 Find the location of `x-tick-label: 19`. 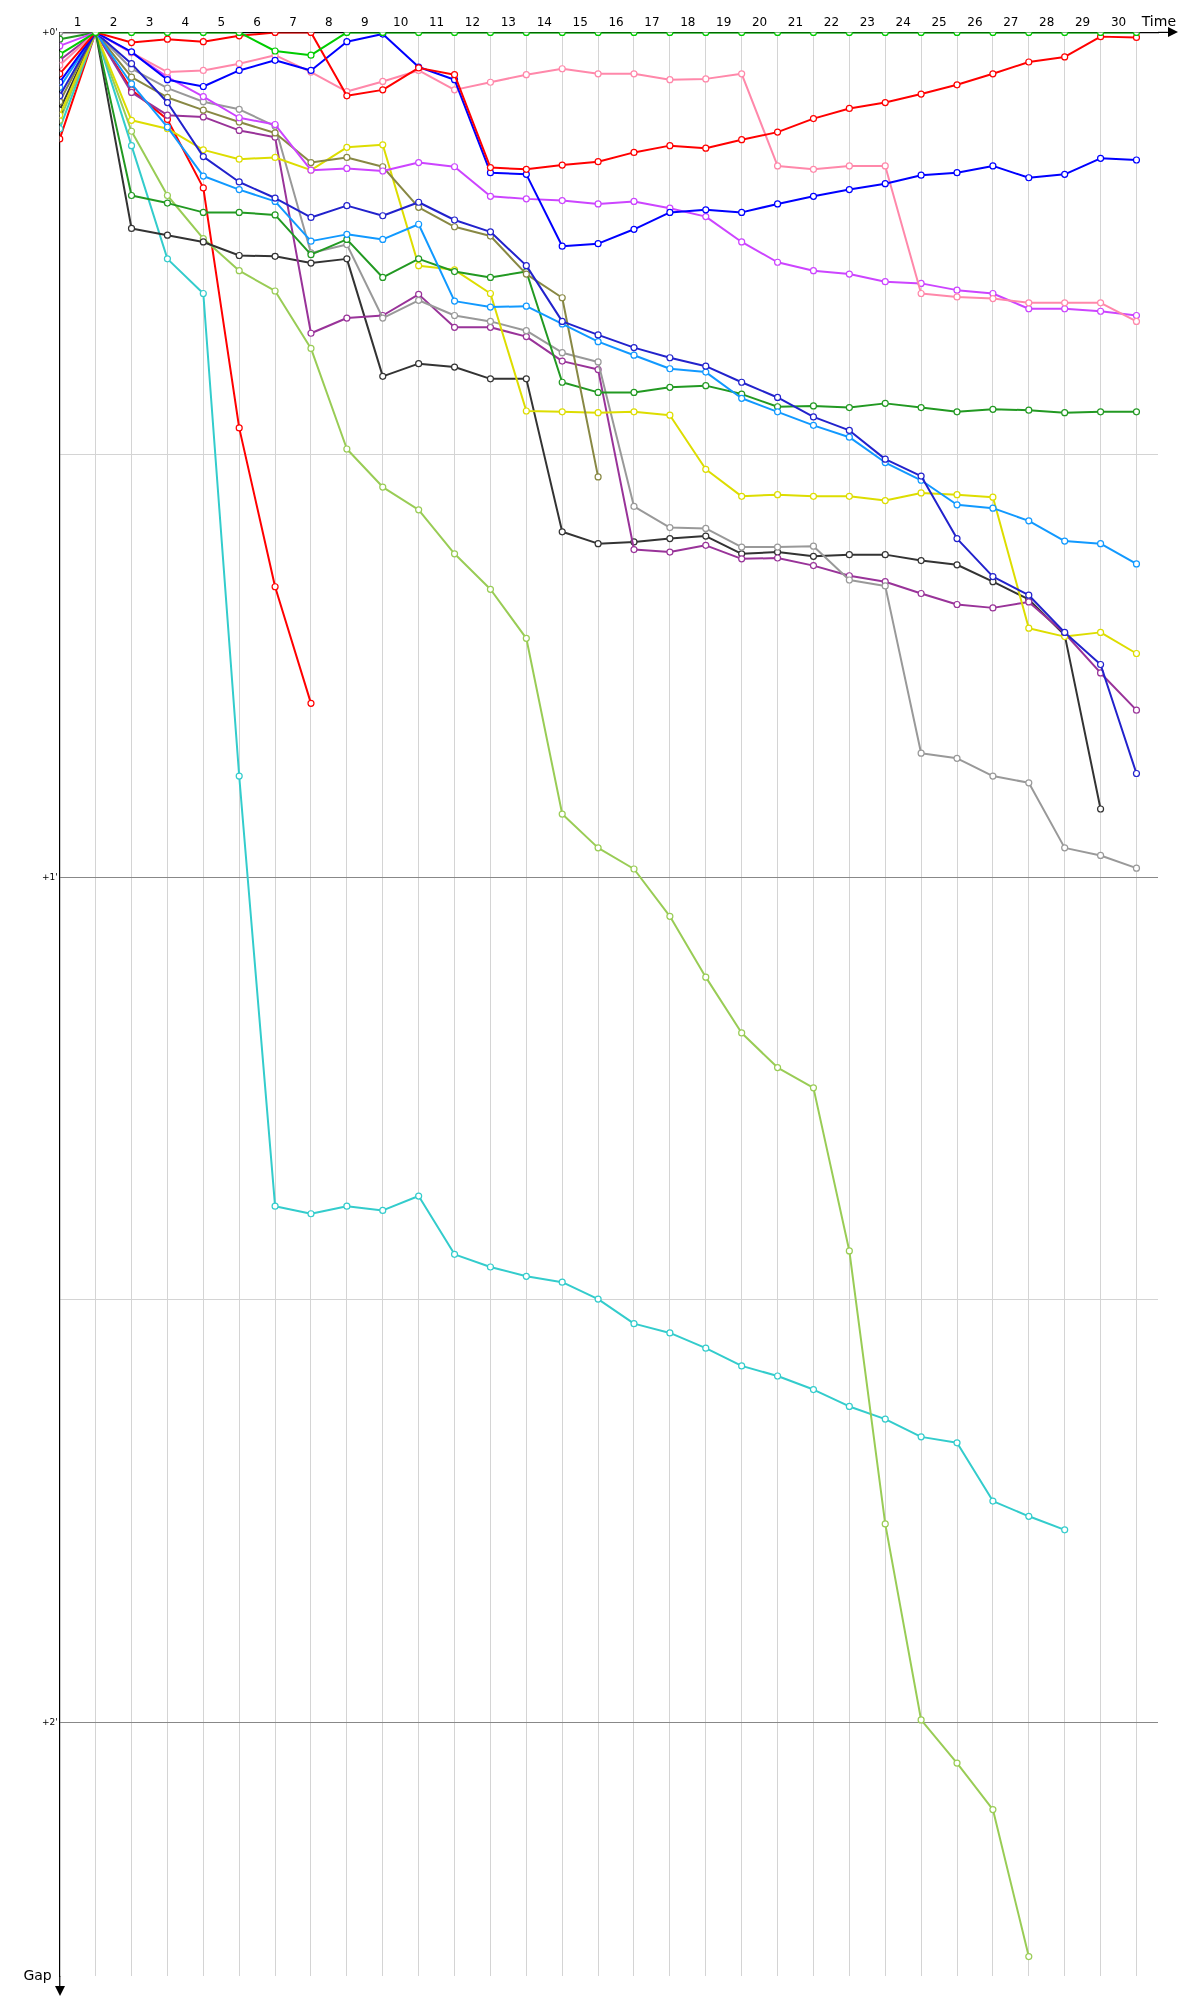

x-tick-label: 19 is located at coordinates (724, 22).